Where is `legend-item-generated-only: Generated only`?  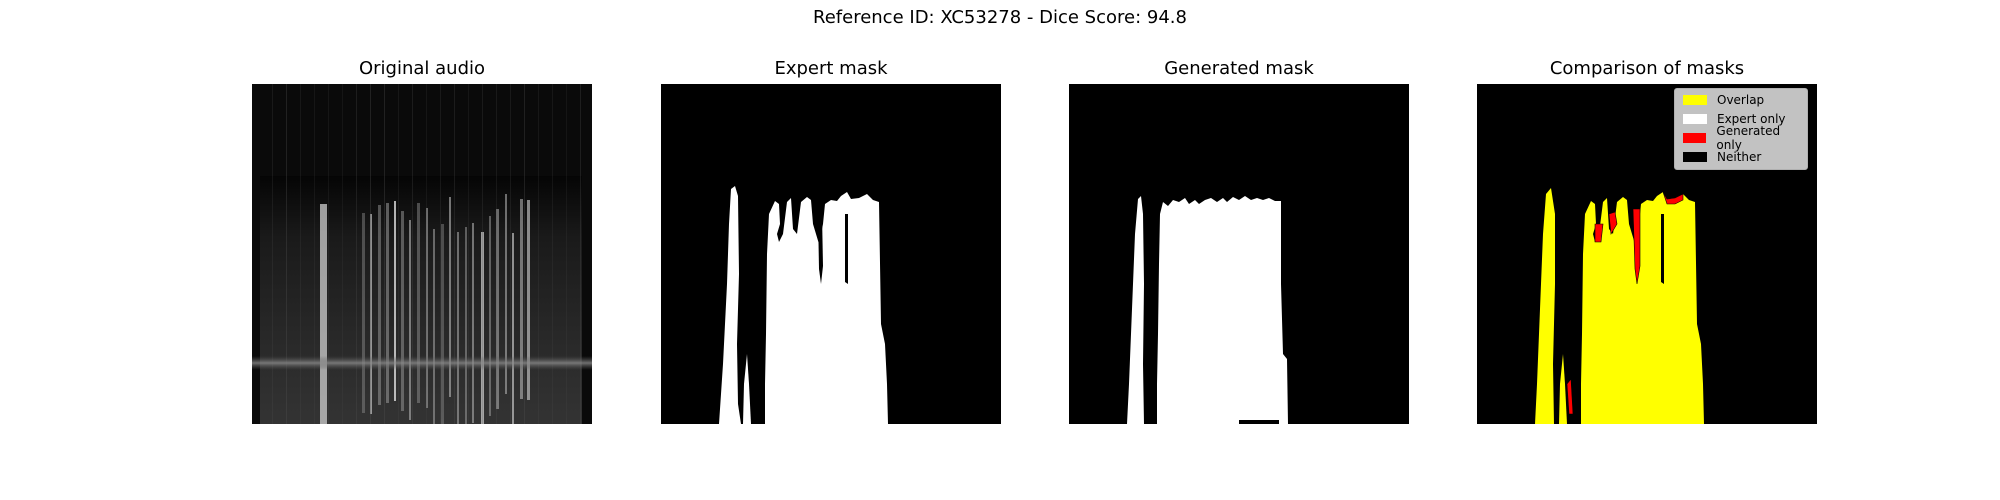 legend-item-generated-only: Generated only is located at coordinates (1745, 138).